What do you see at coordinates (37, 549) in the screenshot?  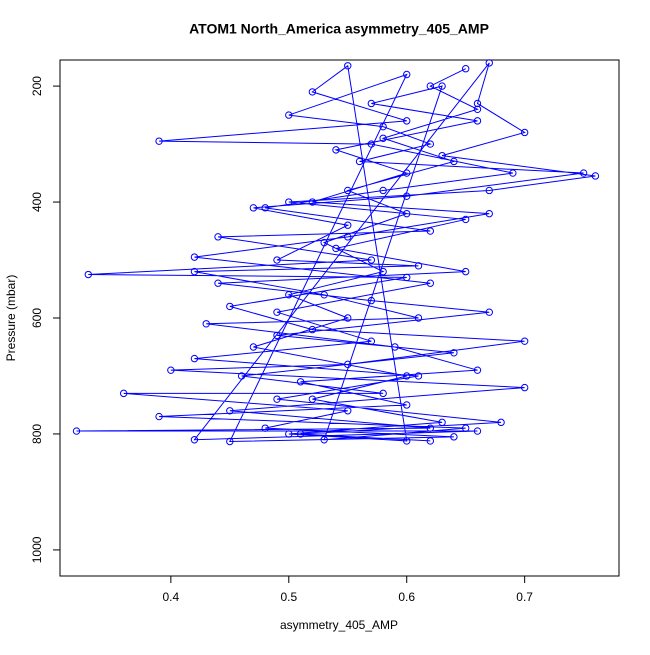 I see `y-tick-label: 1000` at bounding box center [37, 549].